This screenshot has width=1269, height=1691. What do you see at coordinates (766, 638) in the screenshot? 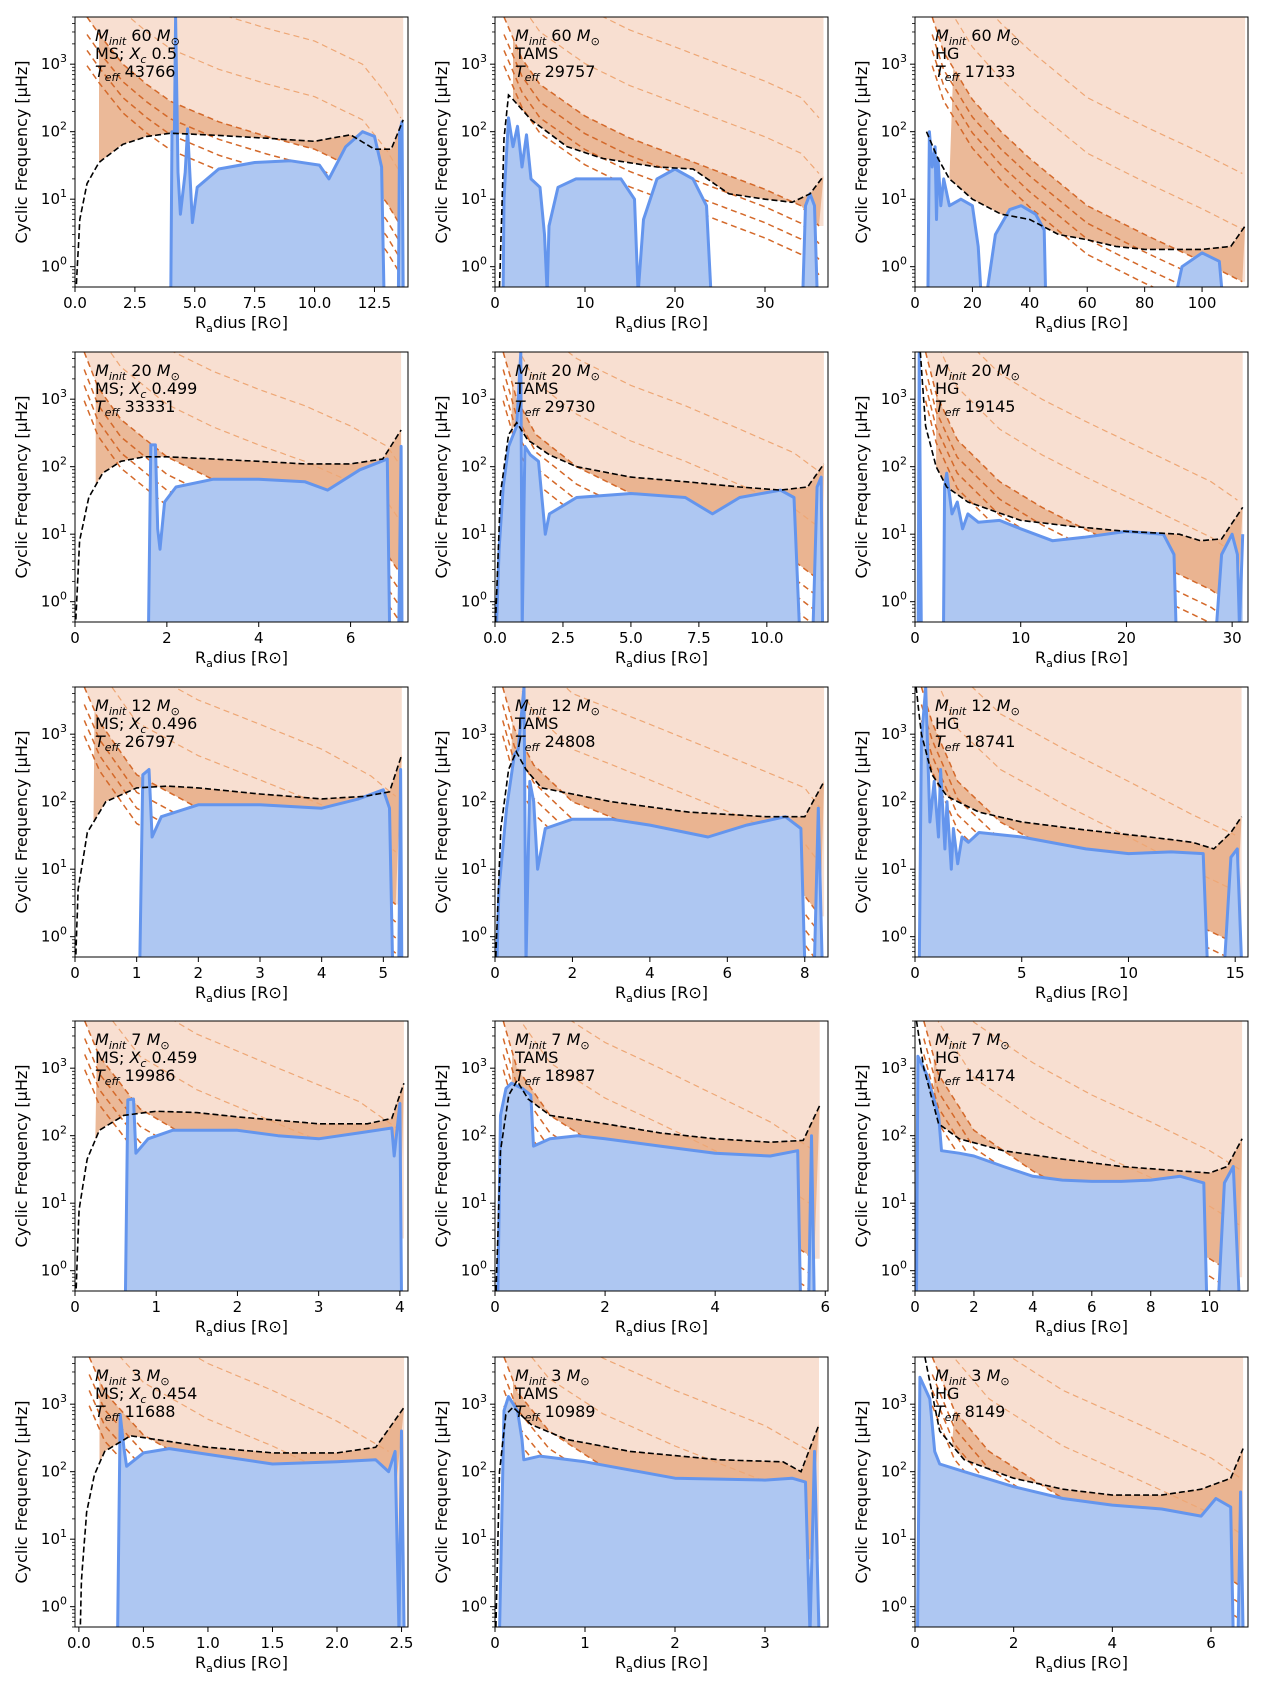
I see `x-tick-label: 10.0` at bounding box center [766, 638].